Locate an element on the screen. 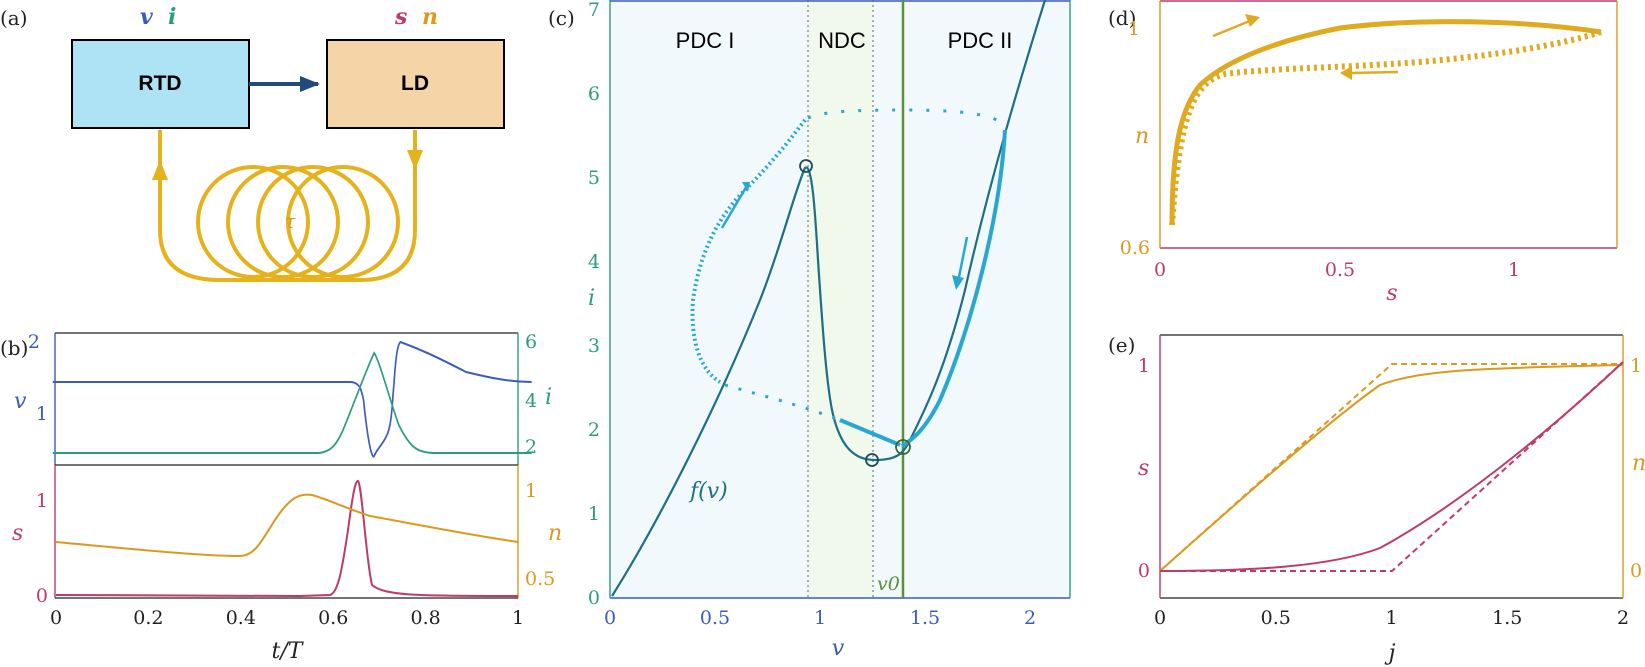 The width and height of the screenshot is (1645, 667). d-curve-lower is located at coordinates (1385, 127).